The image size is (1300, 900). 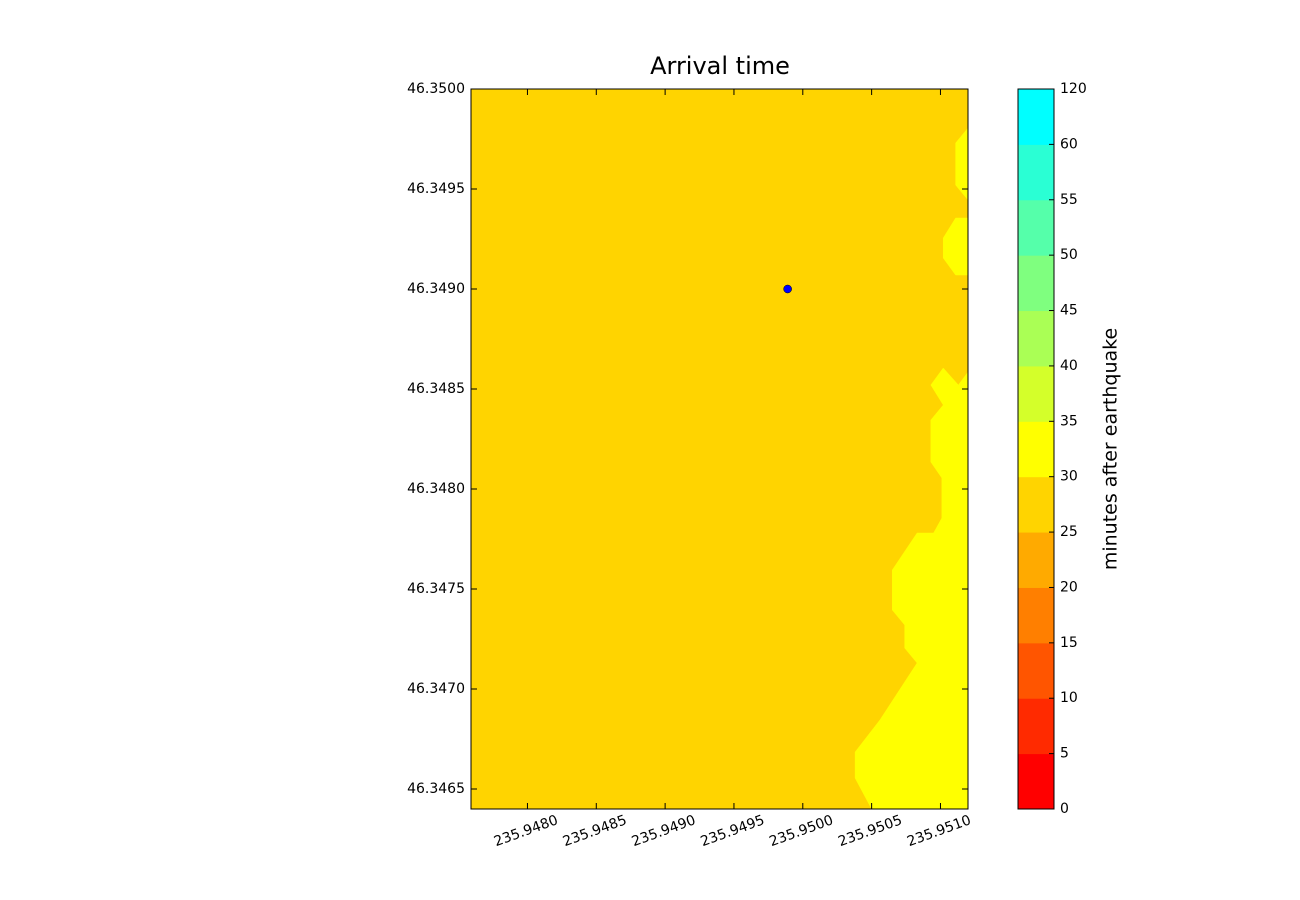 What do you see at coordinates (1069, 366) in the screenshot?
I see `colorbar-tick-label: 40` at bounding box center [1069, 366].